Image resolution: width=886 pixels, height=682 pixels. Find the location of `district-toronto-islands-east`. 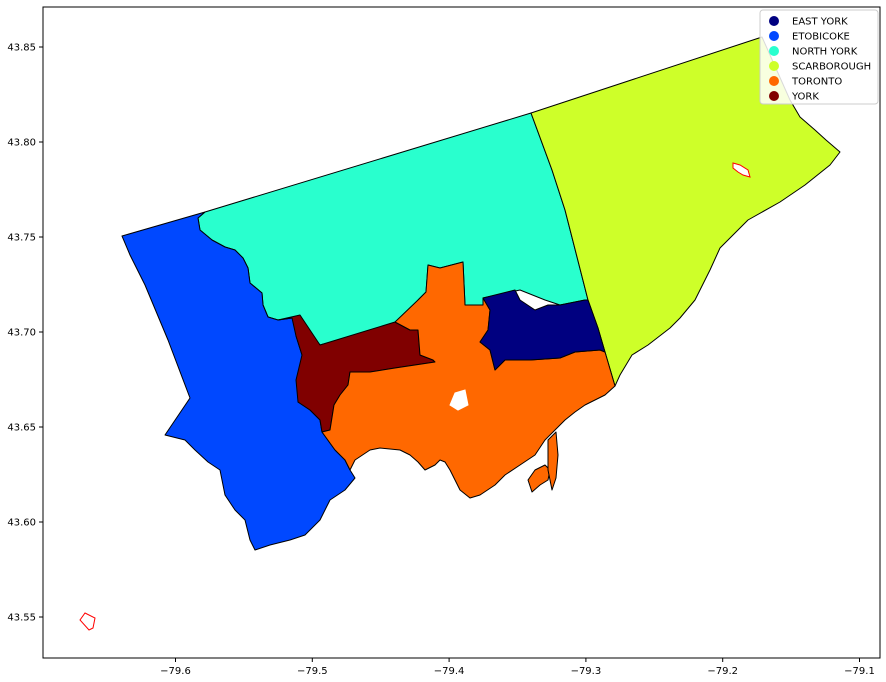

district-toronto-islands-east is located at coordinates (553, 461).